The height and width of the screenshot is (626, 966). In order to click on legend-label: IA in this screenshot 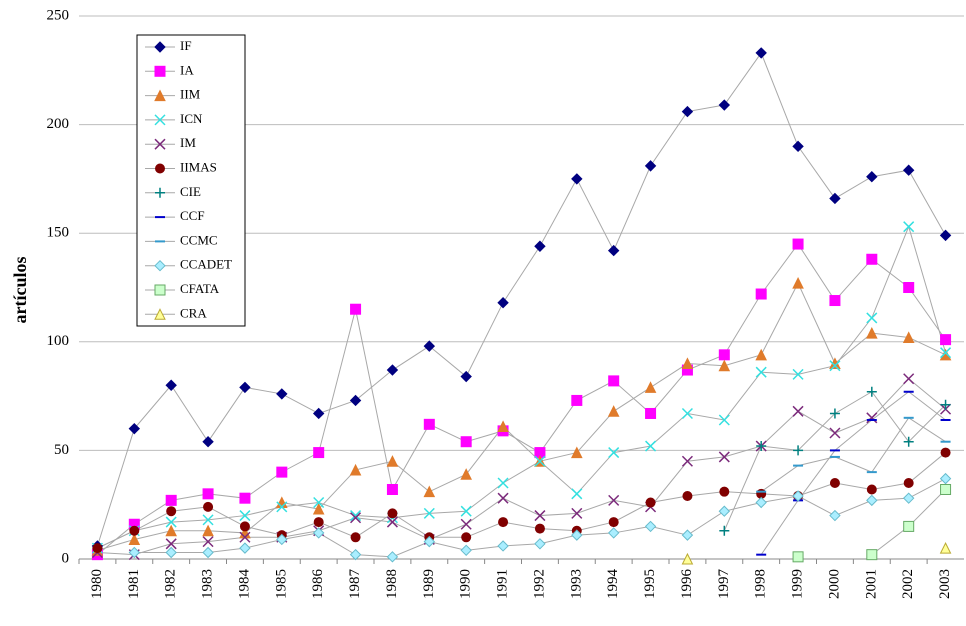, I will do `click(187, 69)`.